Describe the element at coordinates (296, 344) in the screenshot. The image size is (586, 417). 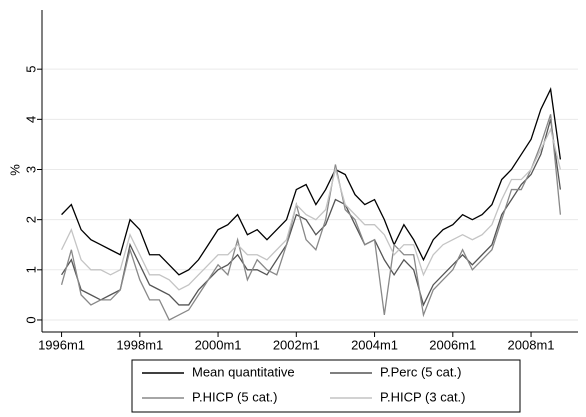
I see `x-tick-label: 2002m1` at that location.